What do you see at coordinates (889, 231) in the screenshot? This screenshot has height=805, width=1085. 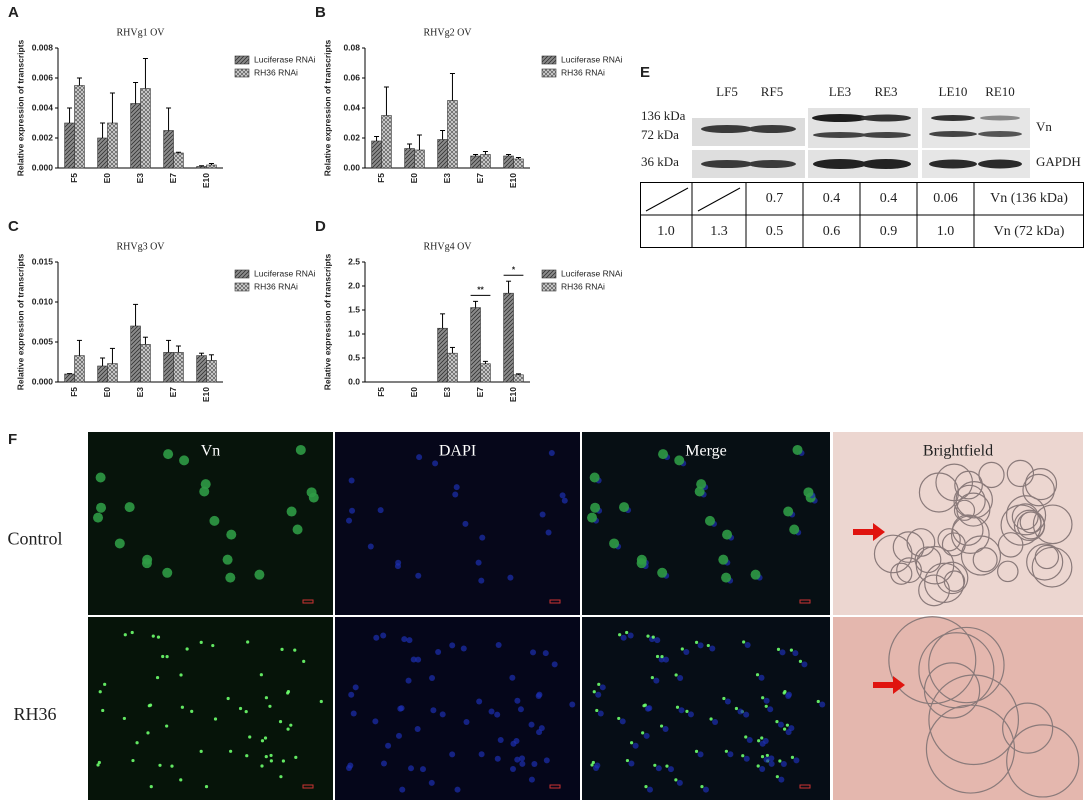 I see `table-cell: 0.9` at bounding box center [889, 231].